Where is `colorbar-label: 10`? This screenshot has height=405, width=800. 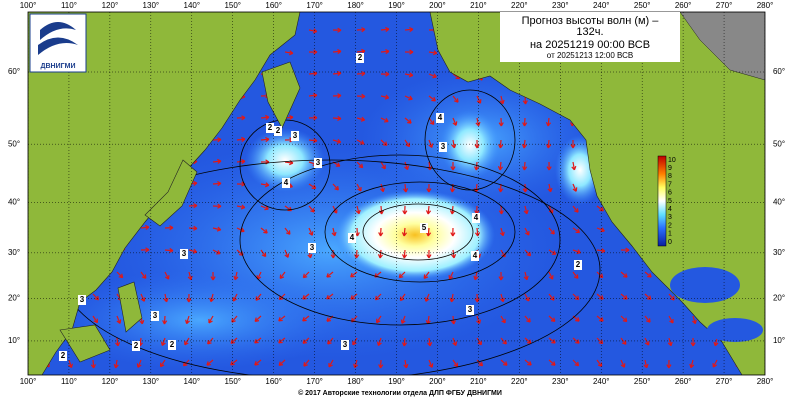 colorbar-label: 10 is located at coordinates (672, 160).